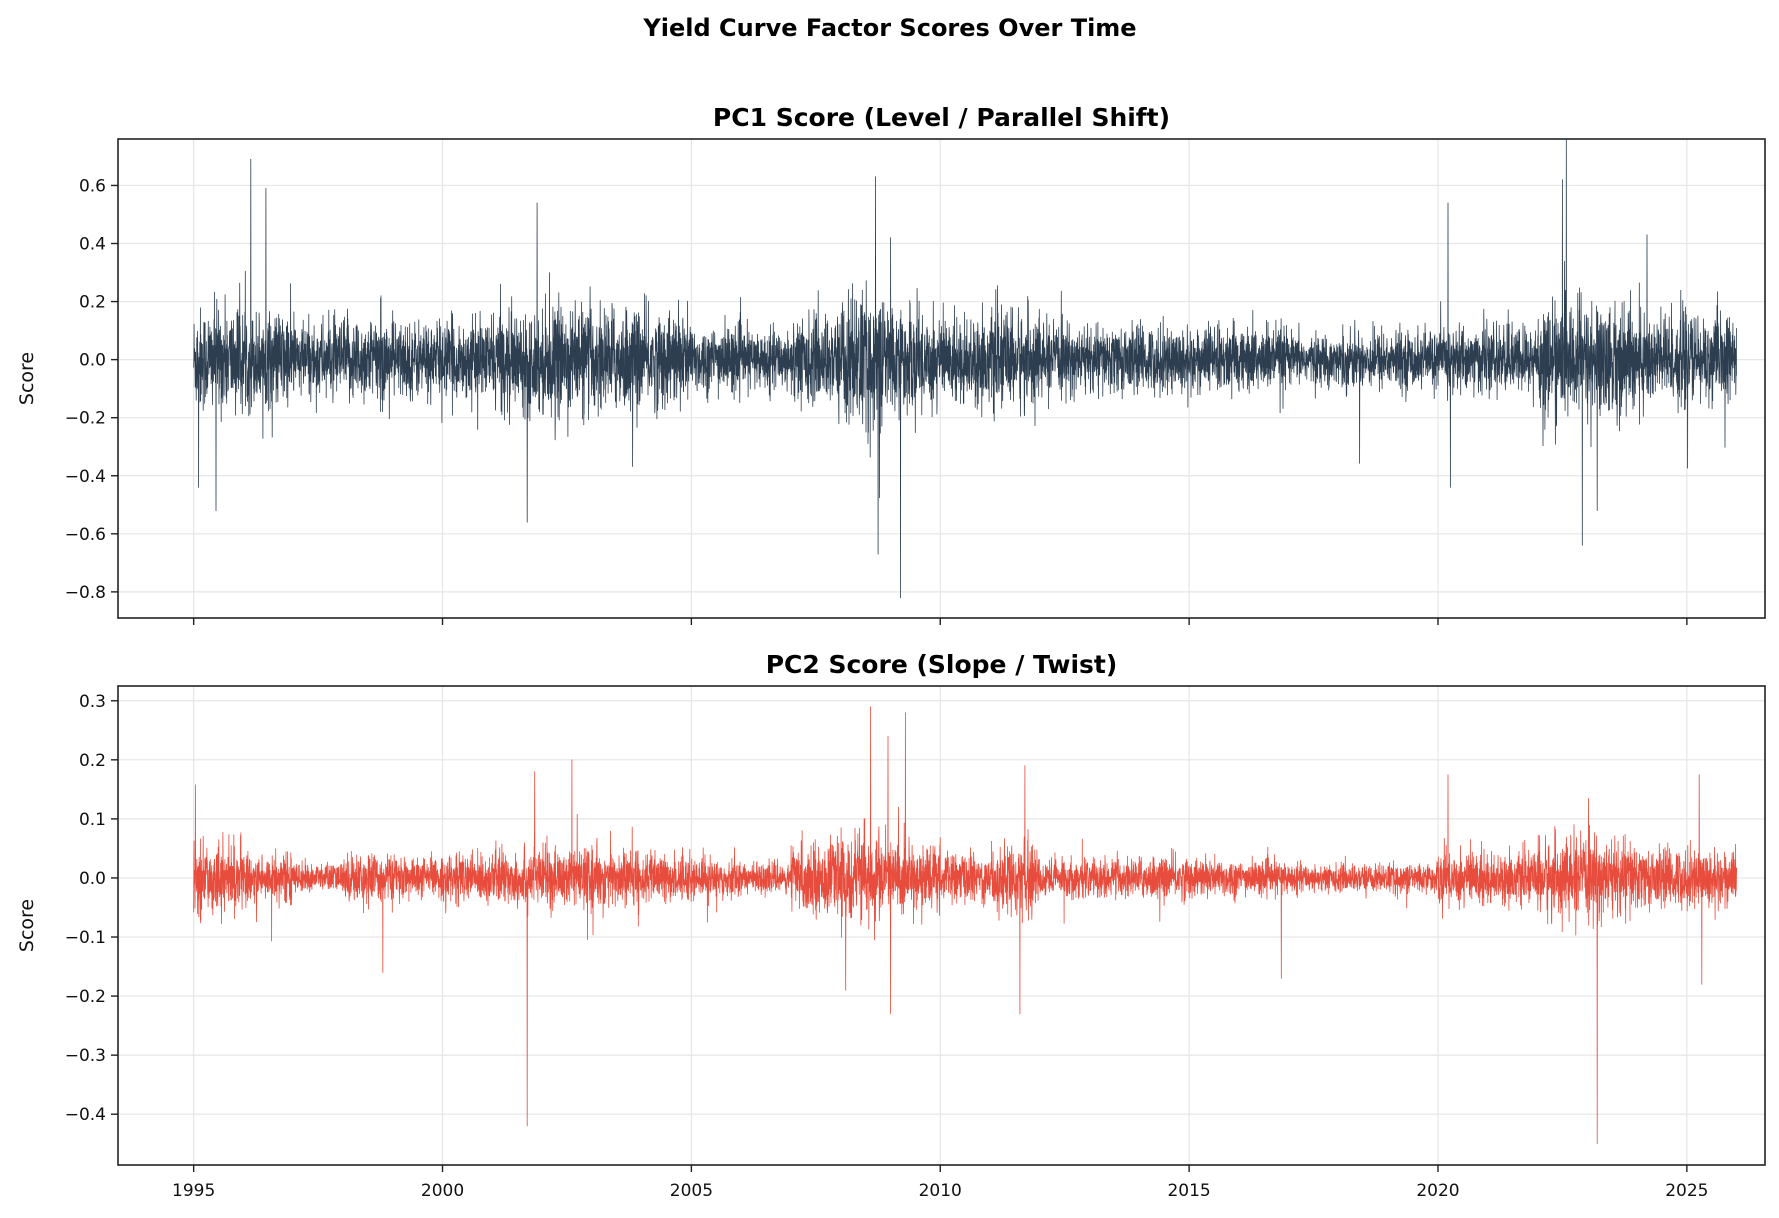  What do you see at coordinates (92, 245) in the screenshot?
I see `y-tick-label: 0.4` at bounding box center [92, 245].